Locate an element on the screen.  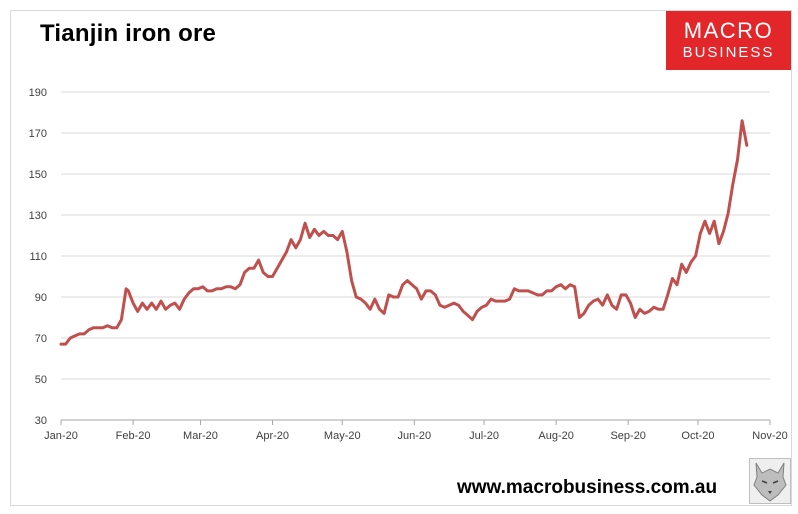
y-tick-label: 150 is located at coordinates (38, 175).